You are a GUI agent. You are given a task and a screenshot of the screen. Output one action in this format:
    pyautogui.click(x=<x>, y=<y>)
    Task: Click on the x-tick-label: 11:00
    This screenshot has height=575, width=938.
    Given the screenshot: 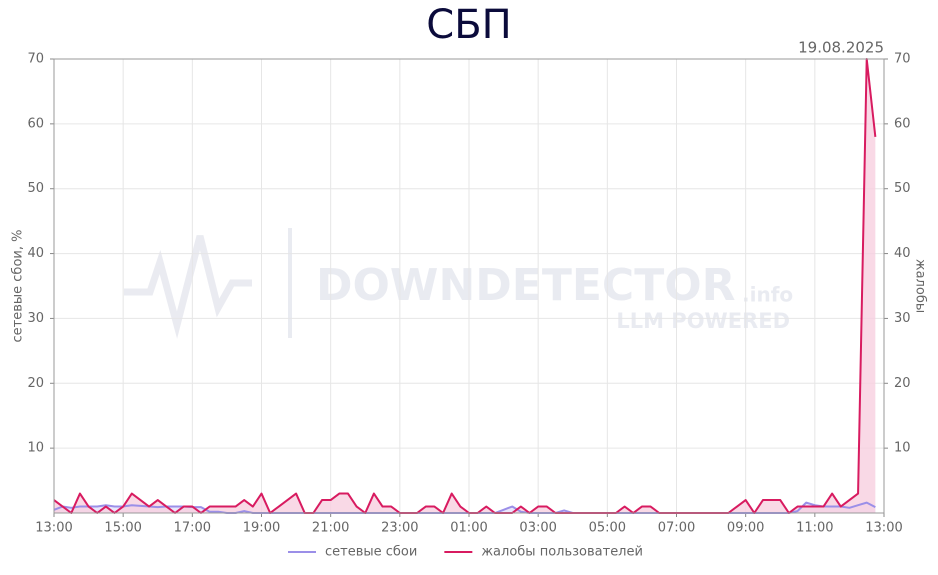 What is the action you would take?
    pyautogui.click(x=814, y=528)
    